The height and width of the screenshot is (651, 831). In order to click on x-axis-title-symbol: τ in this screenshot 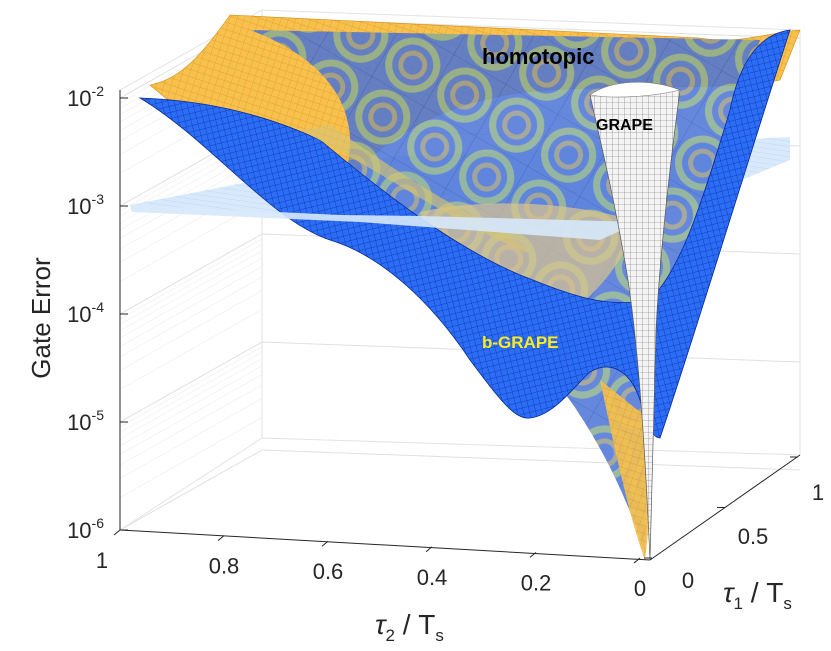, I will do `click(381, 624)`.